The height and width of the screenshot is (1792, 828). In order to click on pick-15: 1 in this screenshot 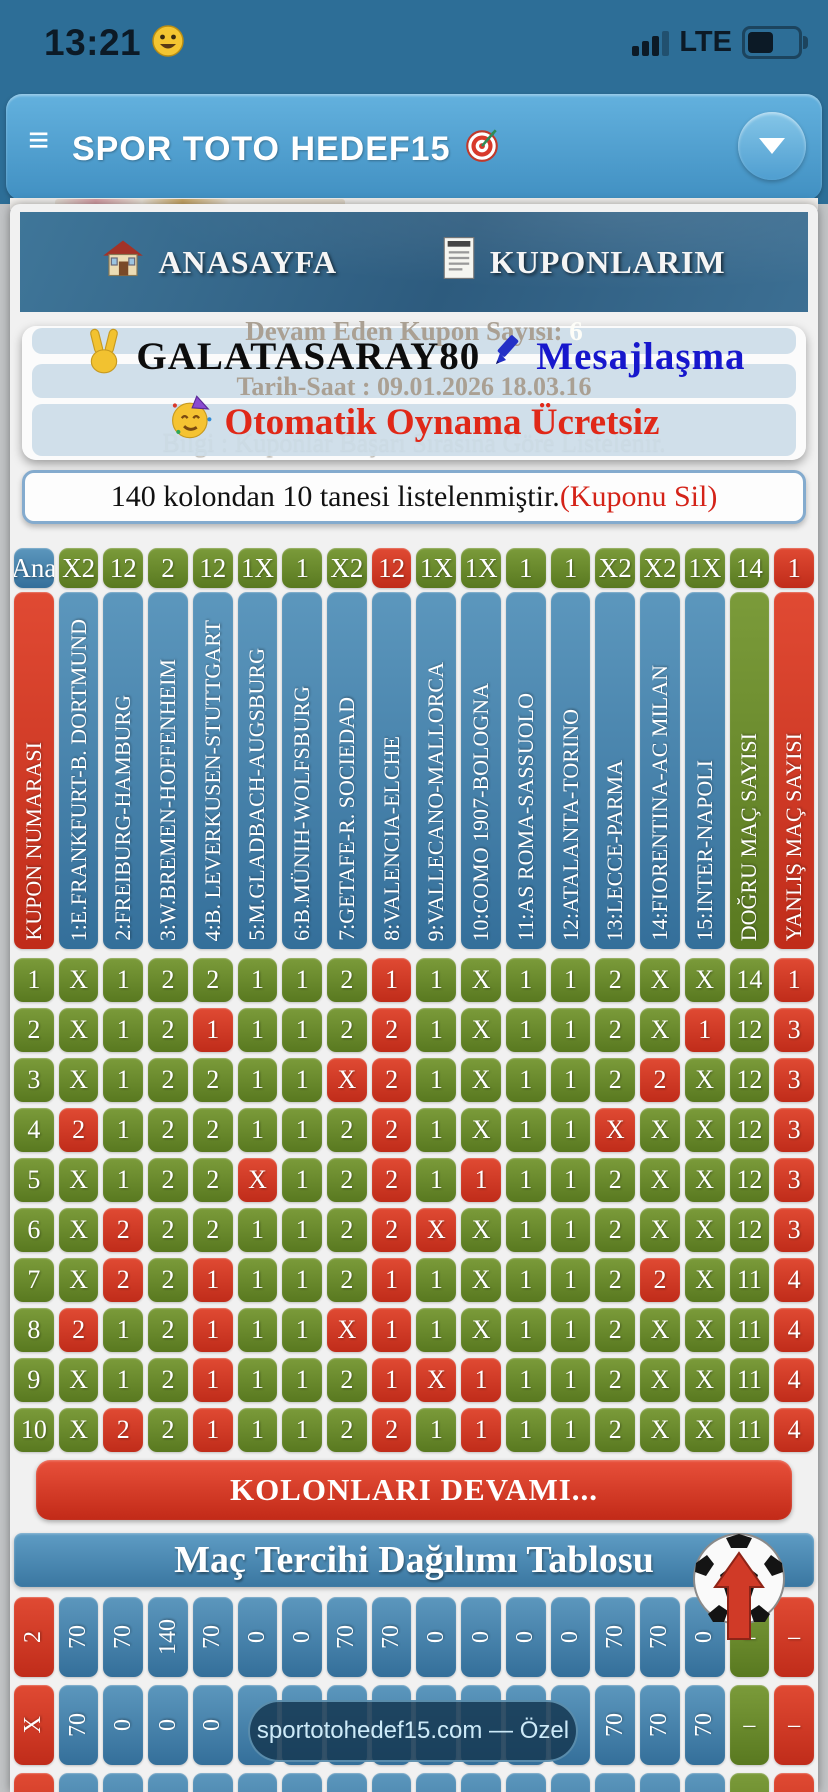, I will do `click(704, 1030)`.